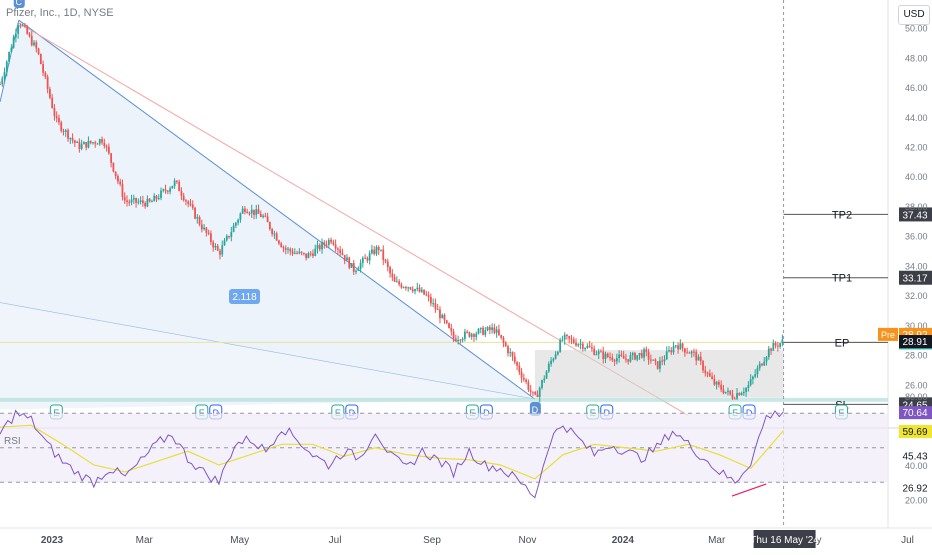 Image resolution: width=932 pixels, height=555 pixels. Describe the element at coordinates (914, 15) in the screenshot. I see `currency-button: USD` at that location.